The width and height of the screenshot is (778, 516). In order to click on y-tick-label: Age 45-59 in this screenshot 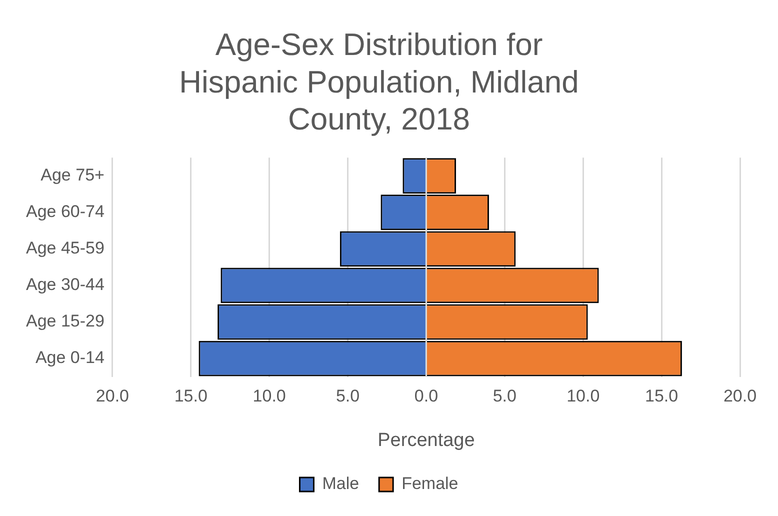, I will do `click(65, 248)`.